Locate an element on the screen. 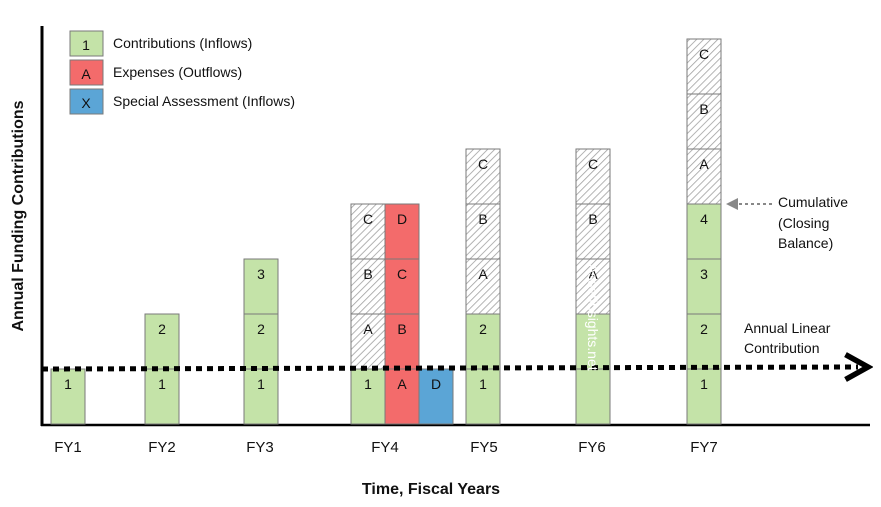 The image size is (881, 507). legend-item-inflow: 1 Contributions (Inflows) is located at coordinates (160, 43).